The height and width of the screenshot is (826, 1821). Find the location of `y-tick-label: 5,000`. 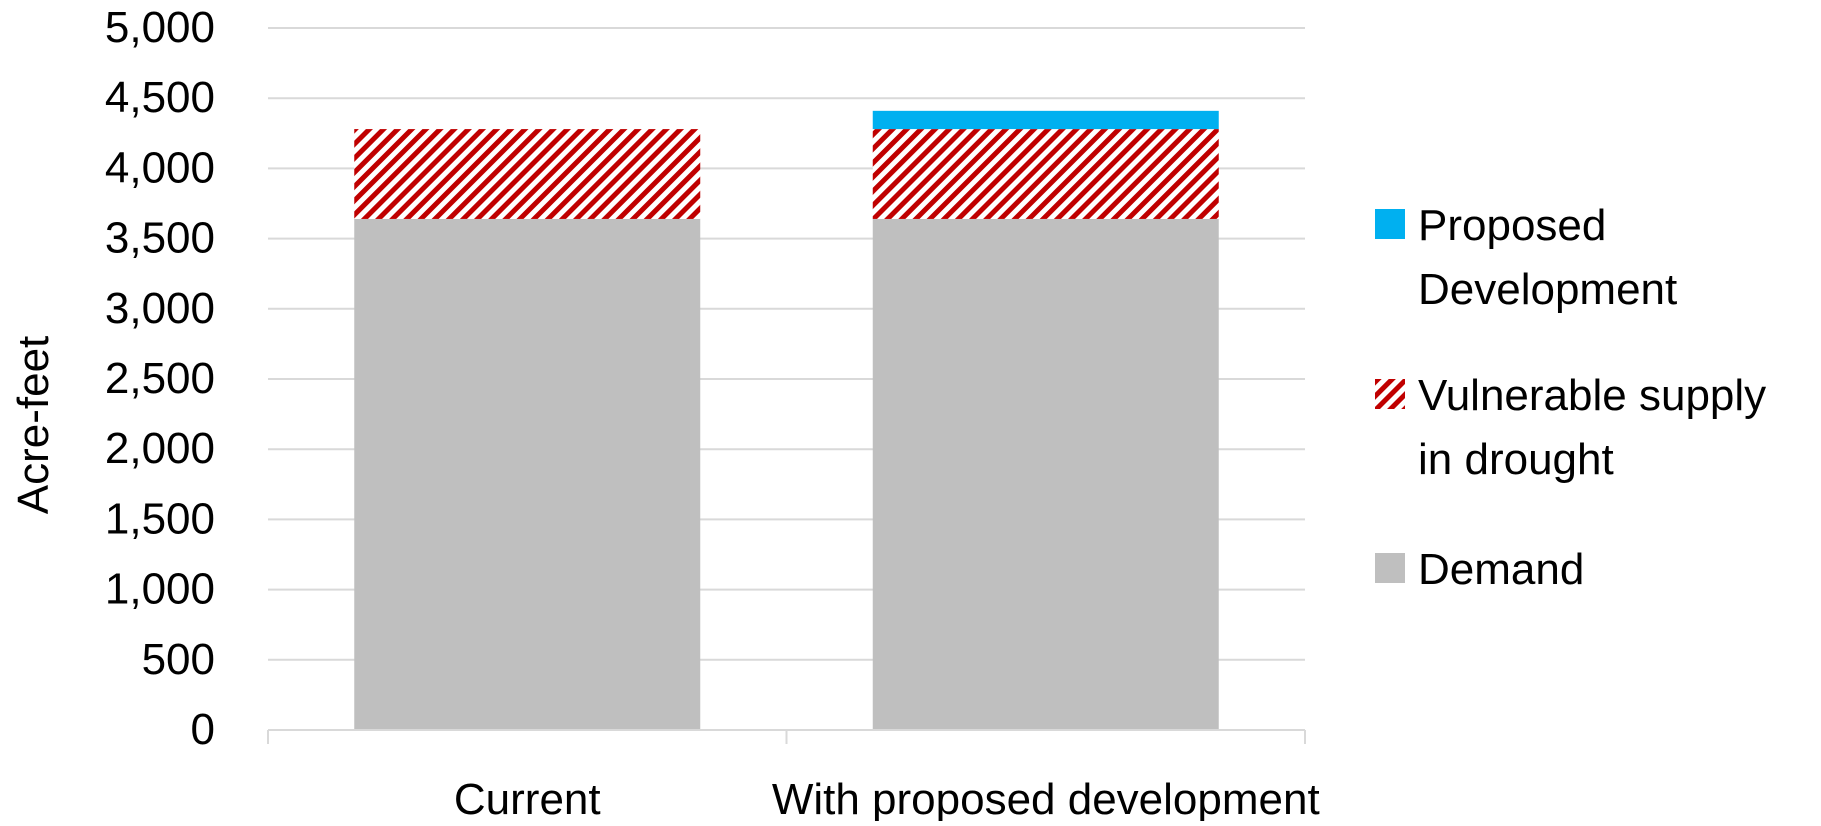

y-tick-label: 5,000 is located at coordinates (160, 27).